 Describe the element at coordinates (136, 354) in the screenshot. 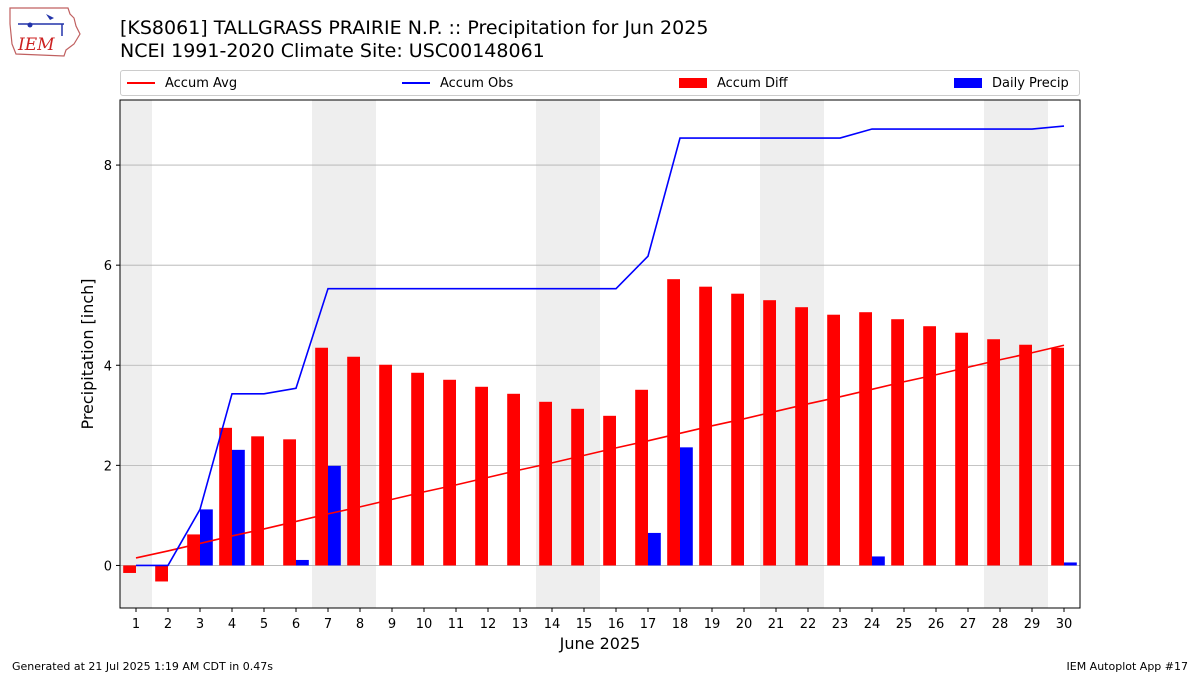

I see `weekend-band` at that location.